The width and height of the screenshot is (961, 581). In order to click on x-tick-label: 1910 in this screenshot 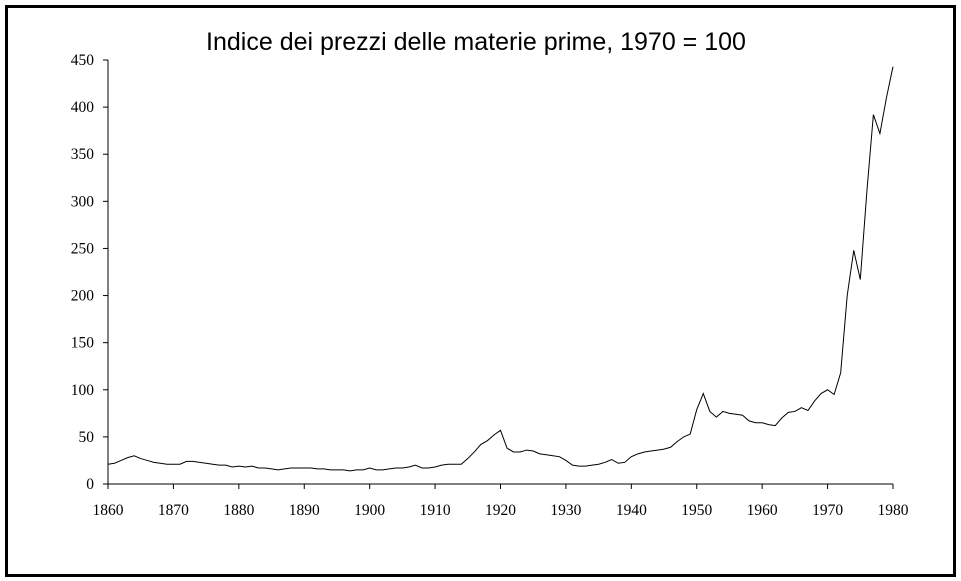, I will do `click(435, 510)`.